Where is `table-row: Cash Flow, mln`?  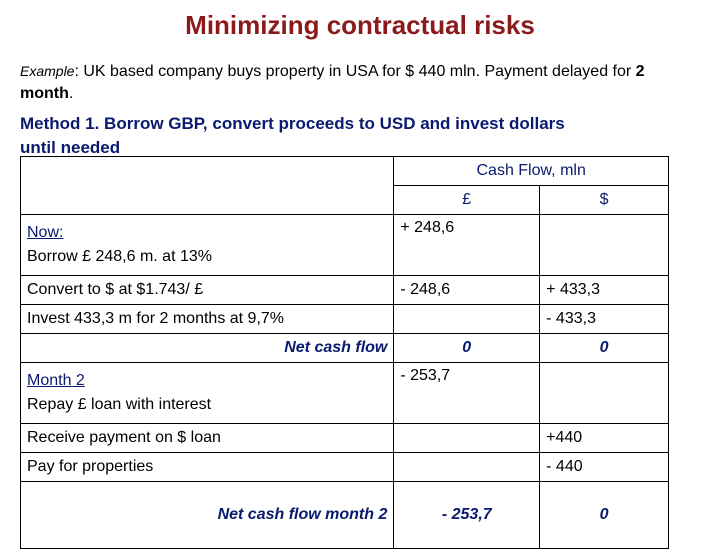
table-row: Cash Flow, mln is located at coordinates (344, 185).